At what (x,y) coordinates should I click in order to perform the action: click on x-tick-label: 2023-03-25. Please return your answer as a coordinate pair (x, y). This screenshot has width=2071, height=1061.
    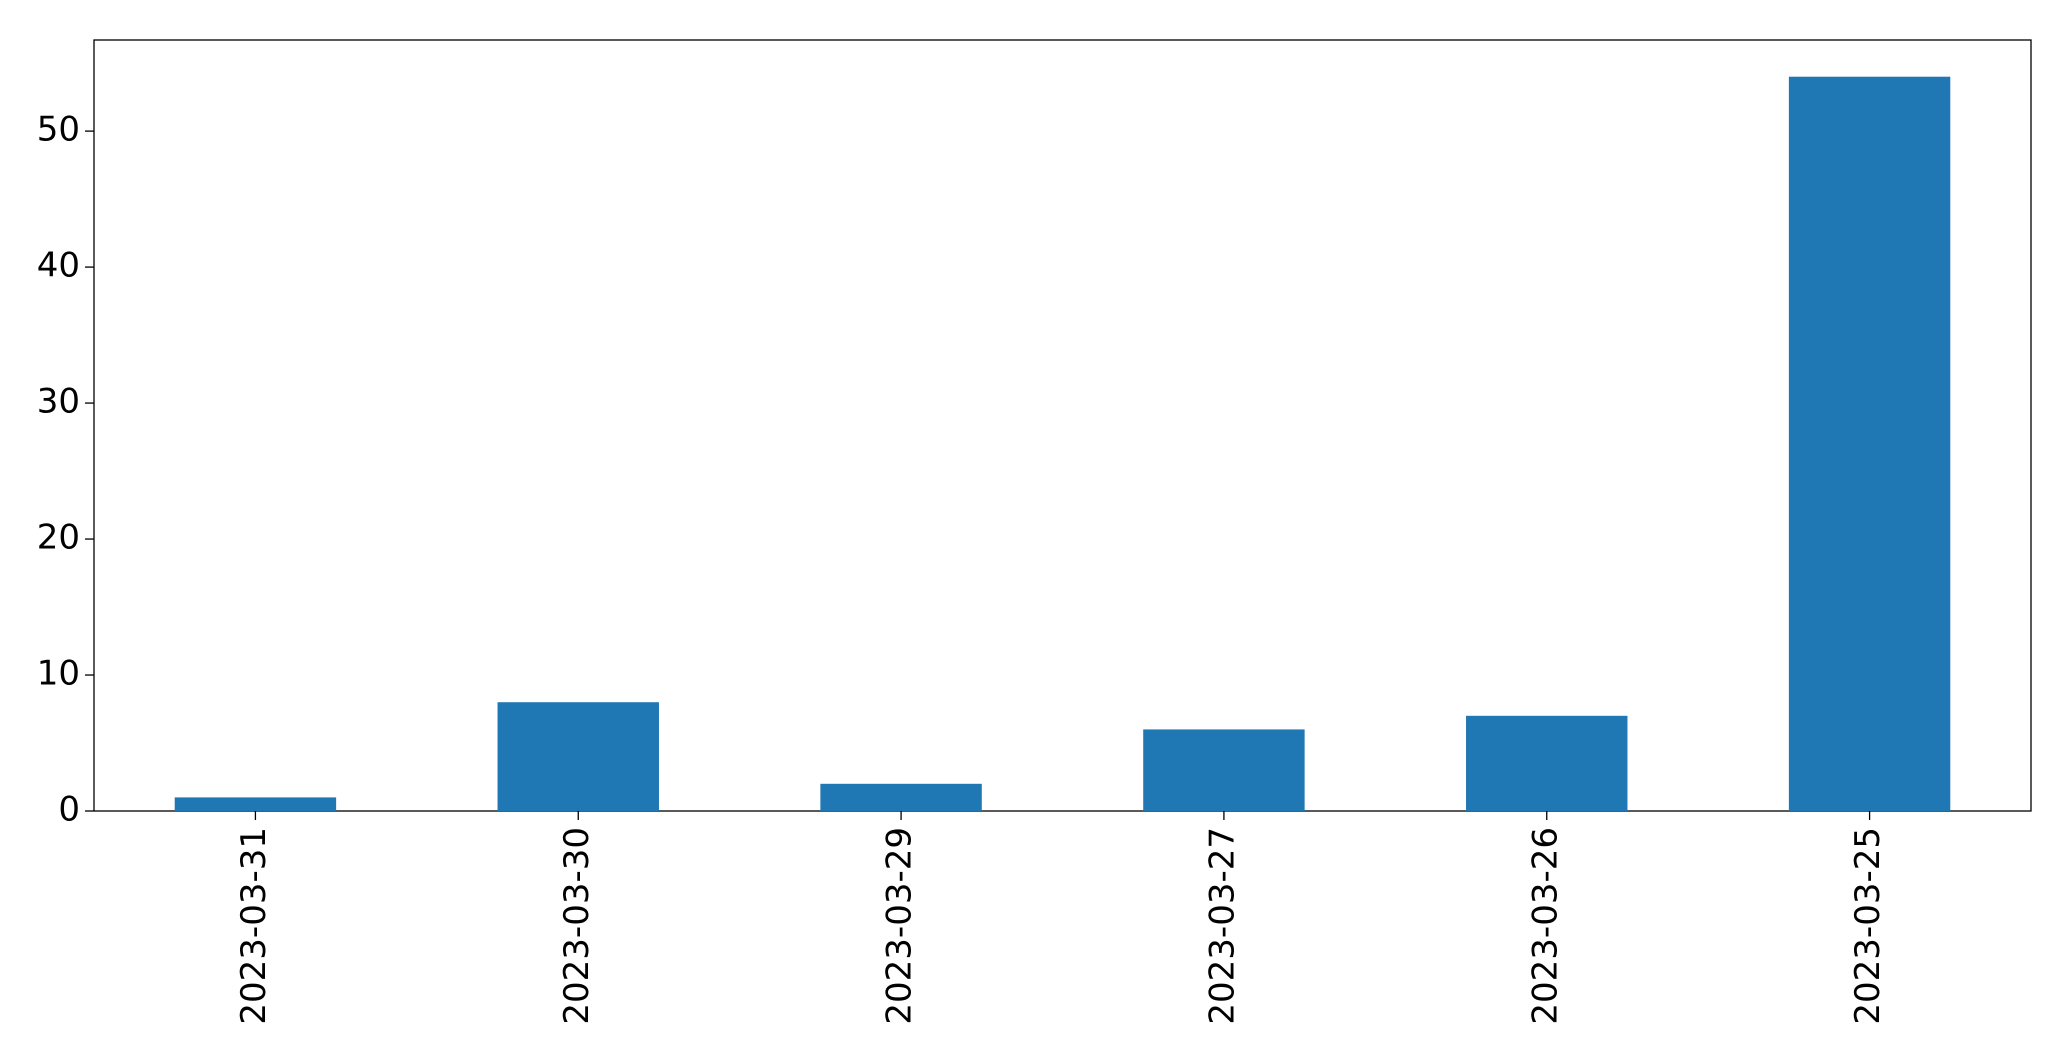
    Looking at the image, I should click on (1868, 926).